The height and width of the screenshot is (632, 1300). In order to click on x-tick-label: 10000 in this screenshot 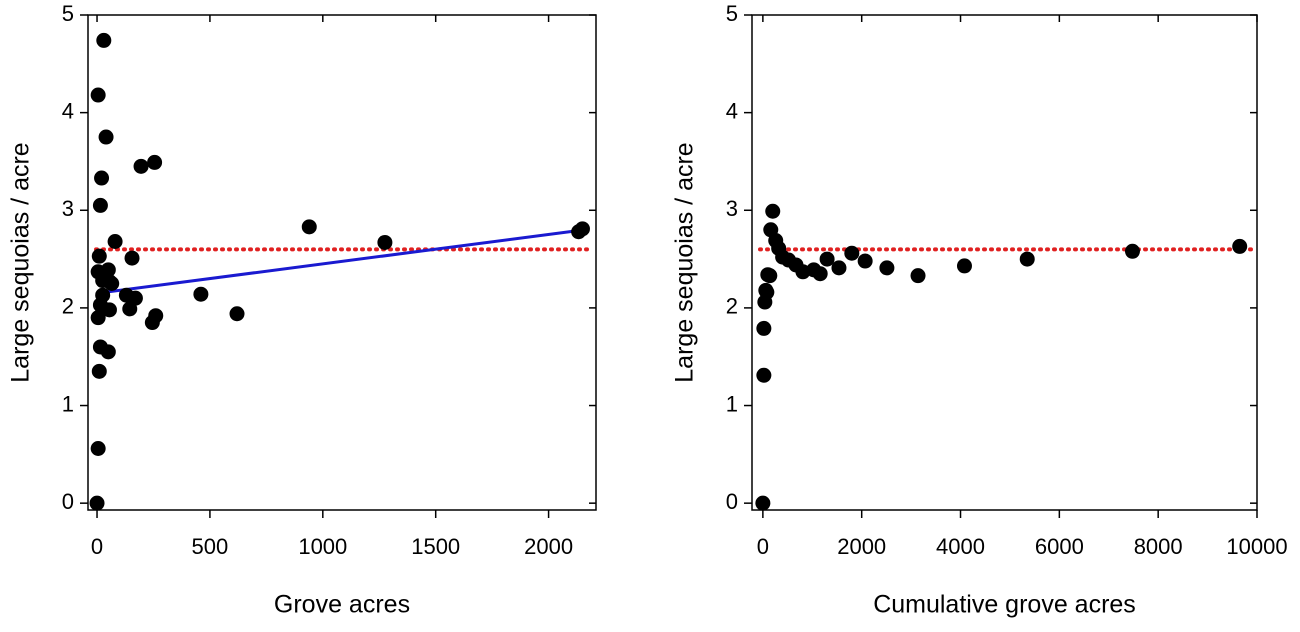, I will do `click(1256, 546)`.